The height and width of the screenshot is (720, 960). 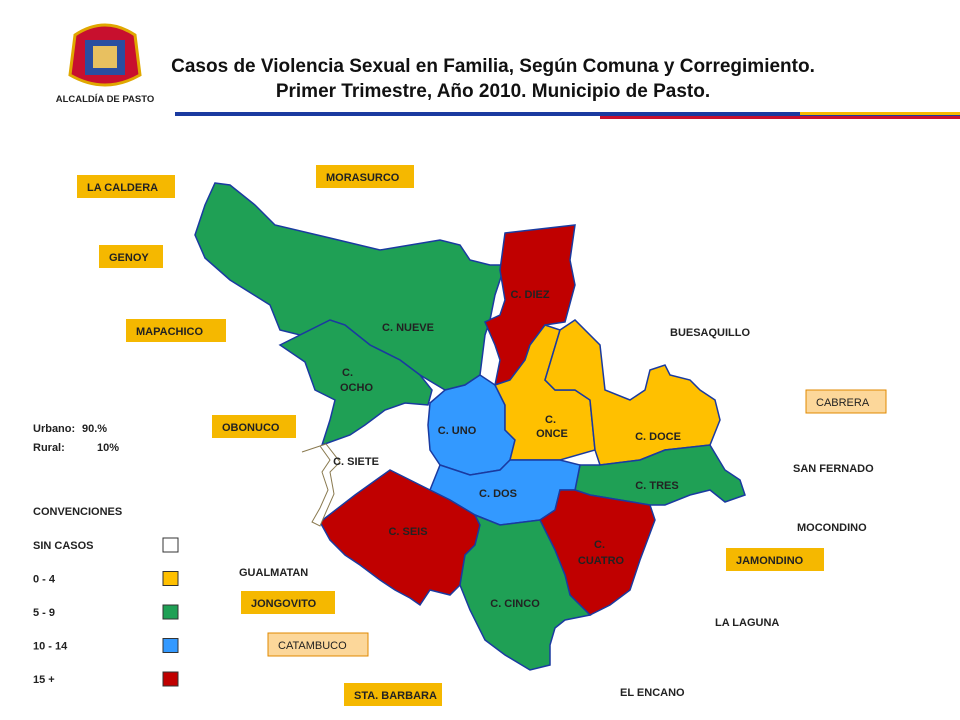 I want to click on corregimiento-label: STA. BARBARA, so click(x=395, y=696).